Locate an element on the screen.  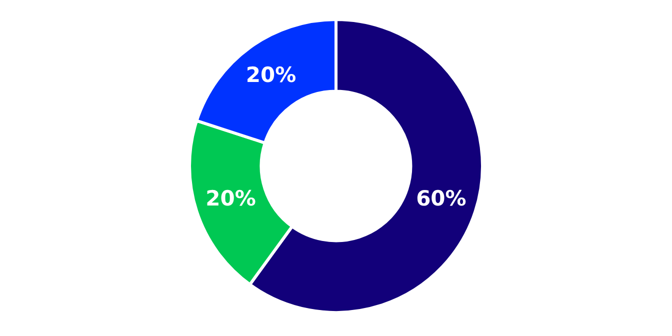
data-label: 60% is located at coordinates (441, 198).